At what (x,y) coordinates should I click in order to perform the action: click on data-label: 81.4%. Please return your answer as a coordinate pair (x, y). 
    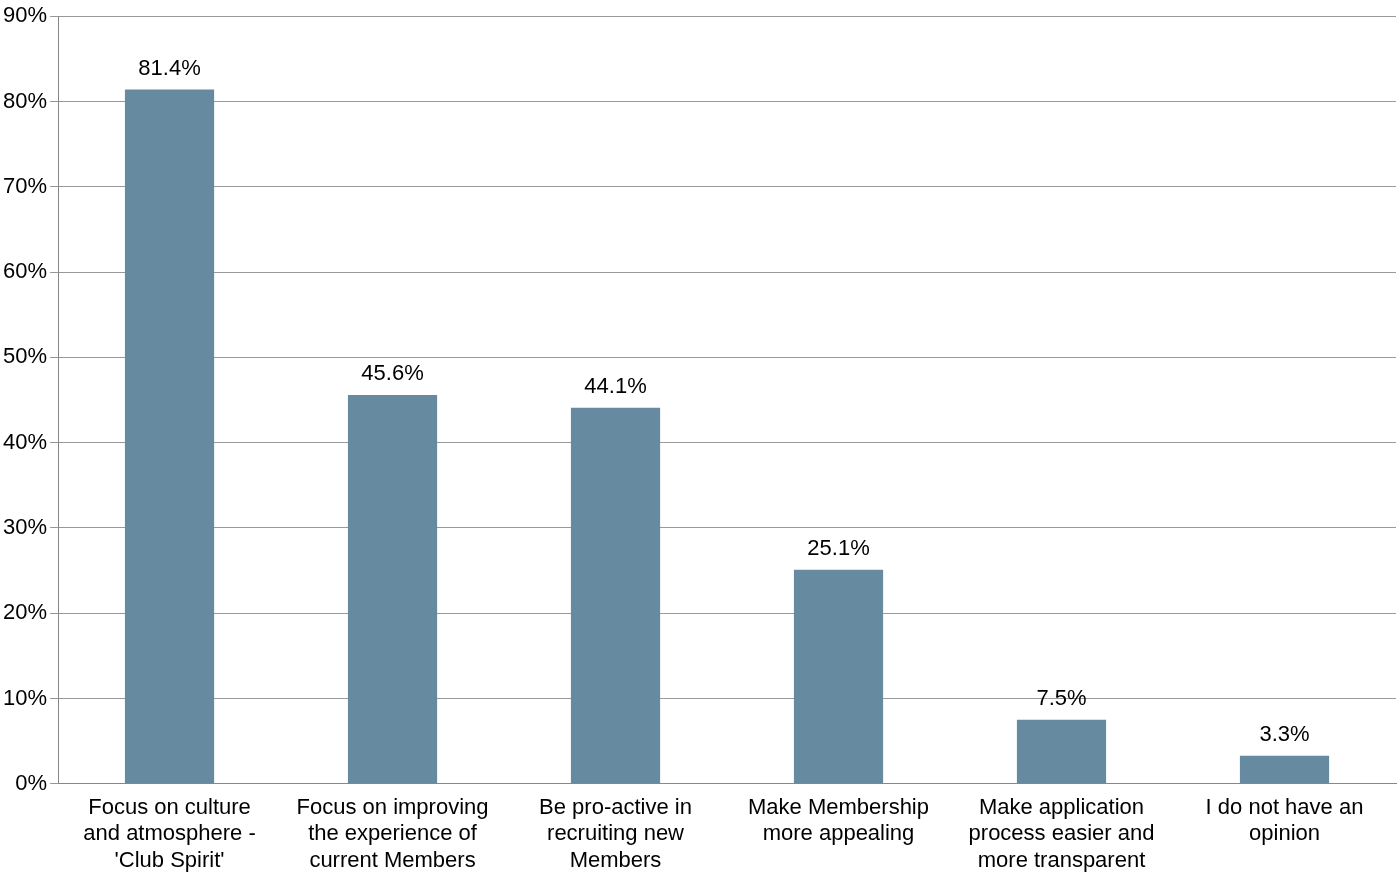
    Looking at the image, I should click on (169, 67).